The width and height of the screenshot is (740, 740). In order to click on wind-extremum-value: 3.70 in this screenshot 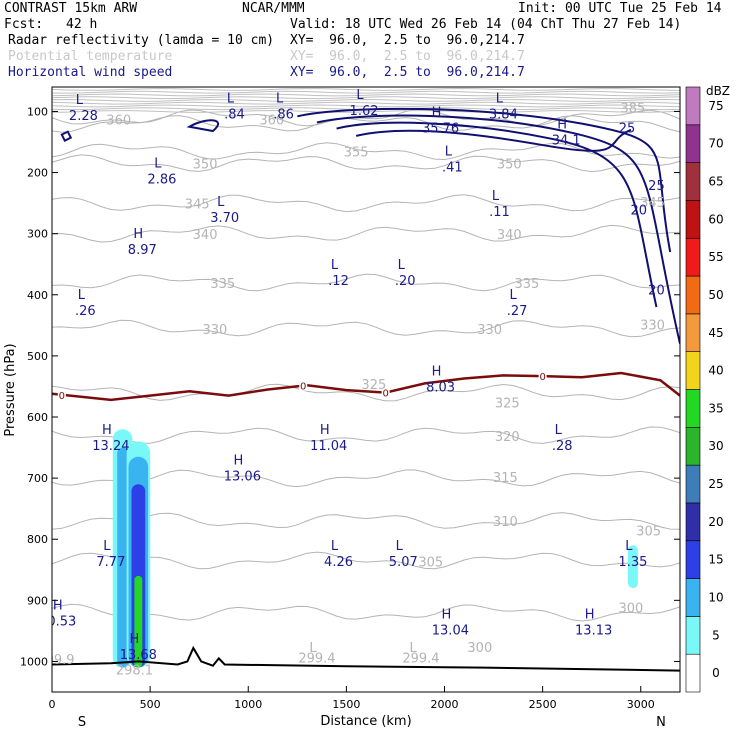, I will do `click(224, 218)`.